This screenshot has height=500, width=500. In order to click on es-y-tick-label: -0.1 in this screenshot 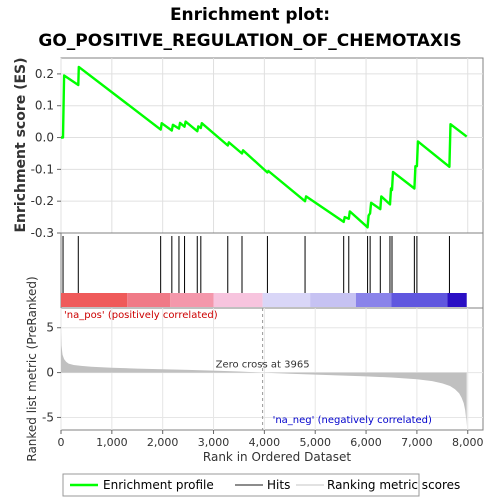, I will do `click(42, 169)`.